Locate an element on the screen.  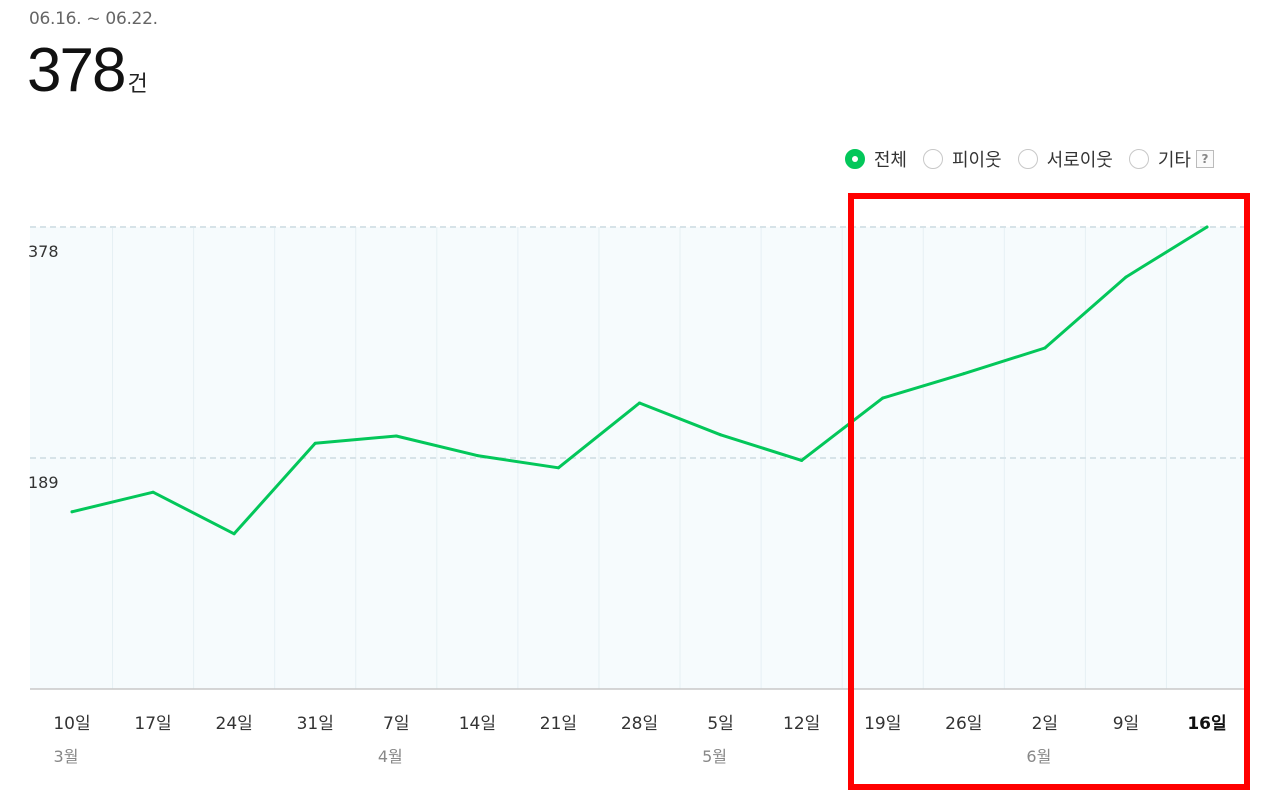
total-count-unit: 건 is located at coordinates (137, 84).